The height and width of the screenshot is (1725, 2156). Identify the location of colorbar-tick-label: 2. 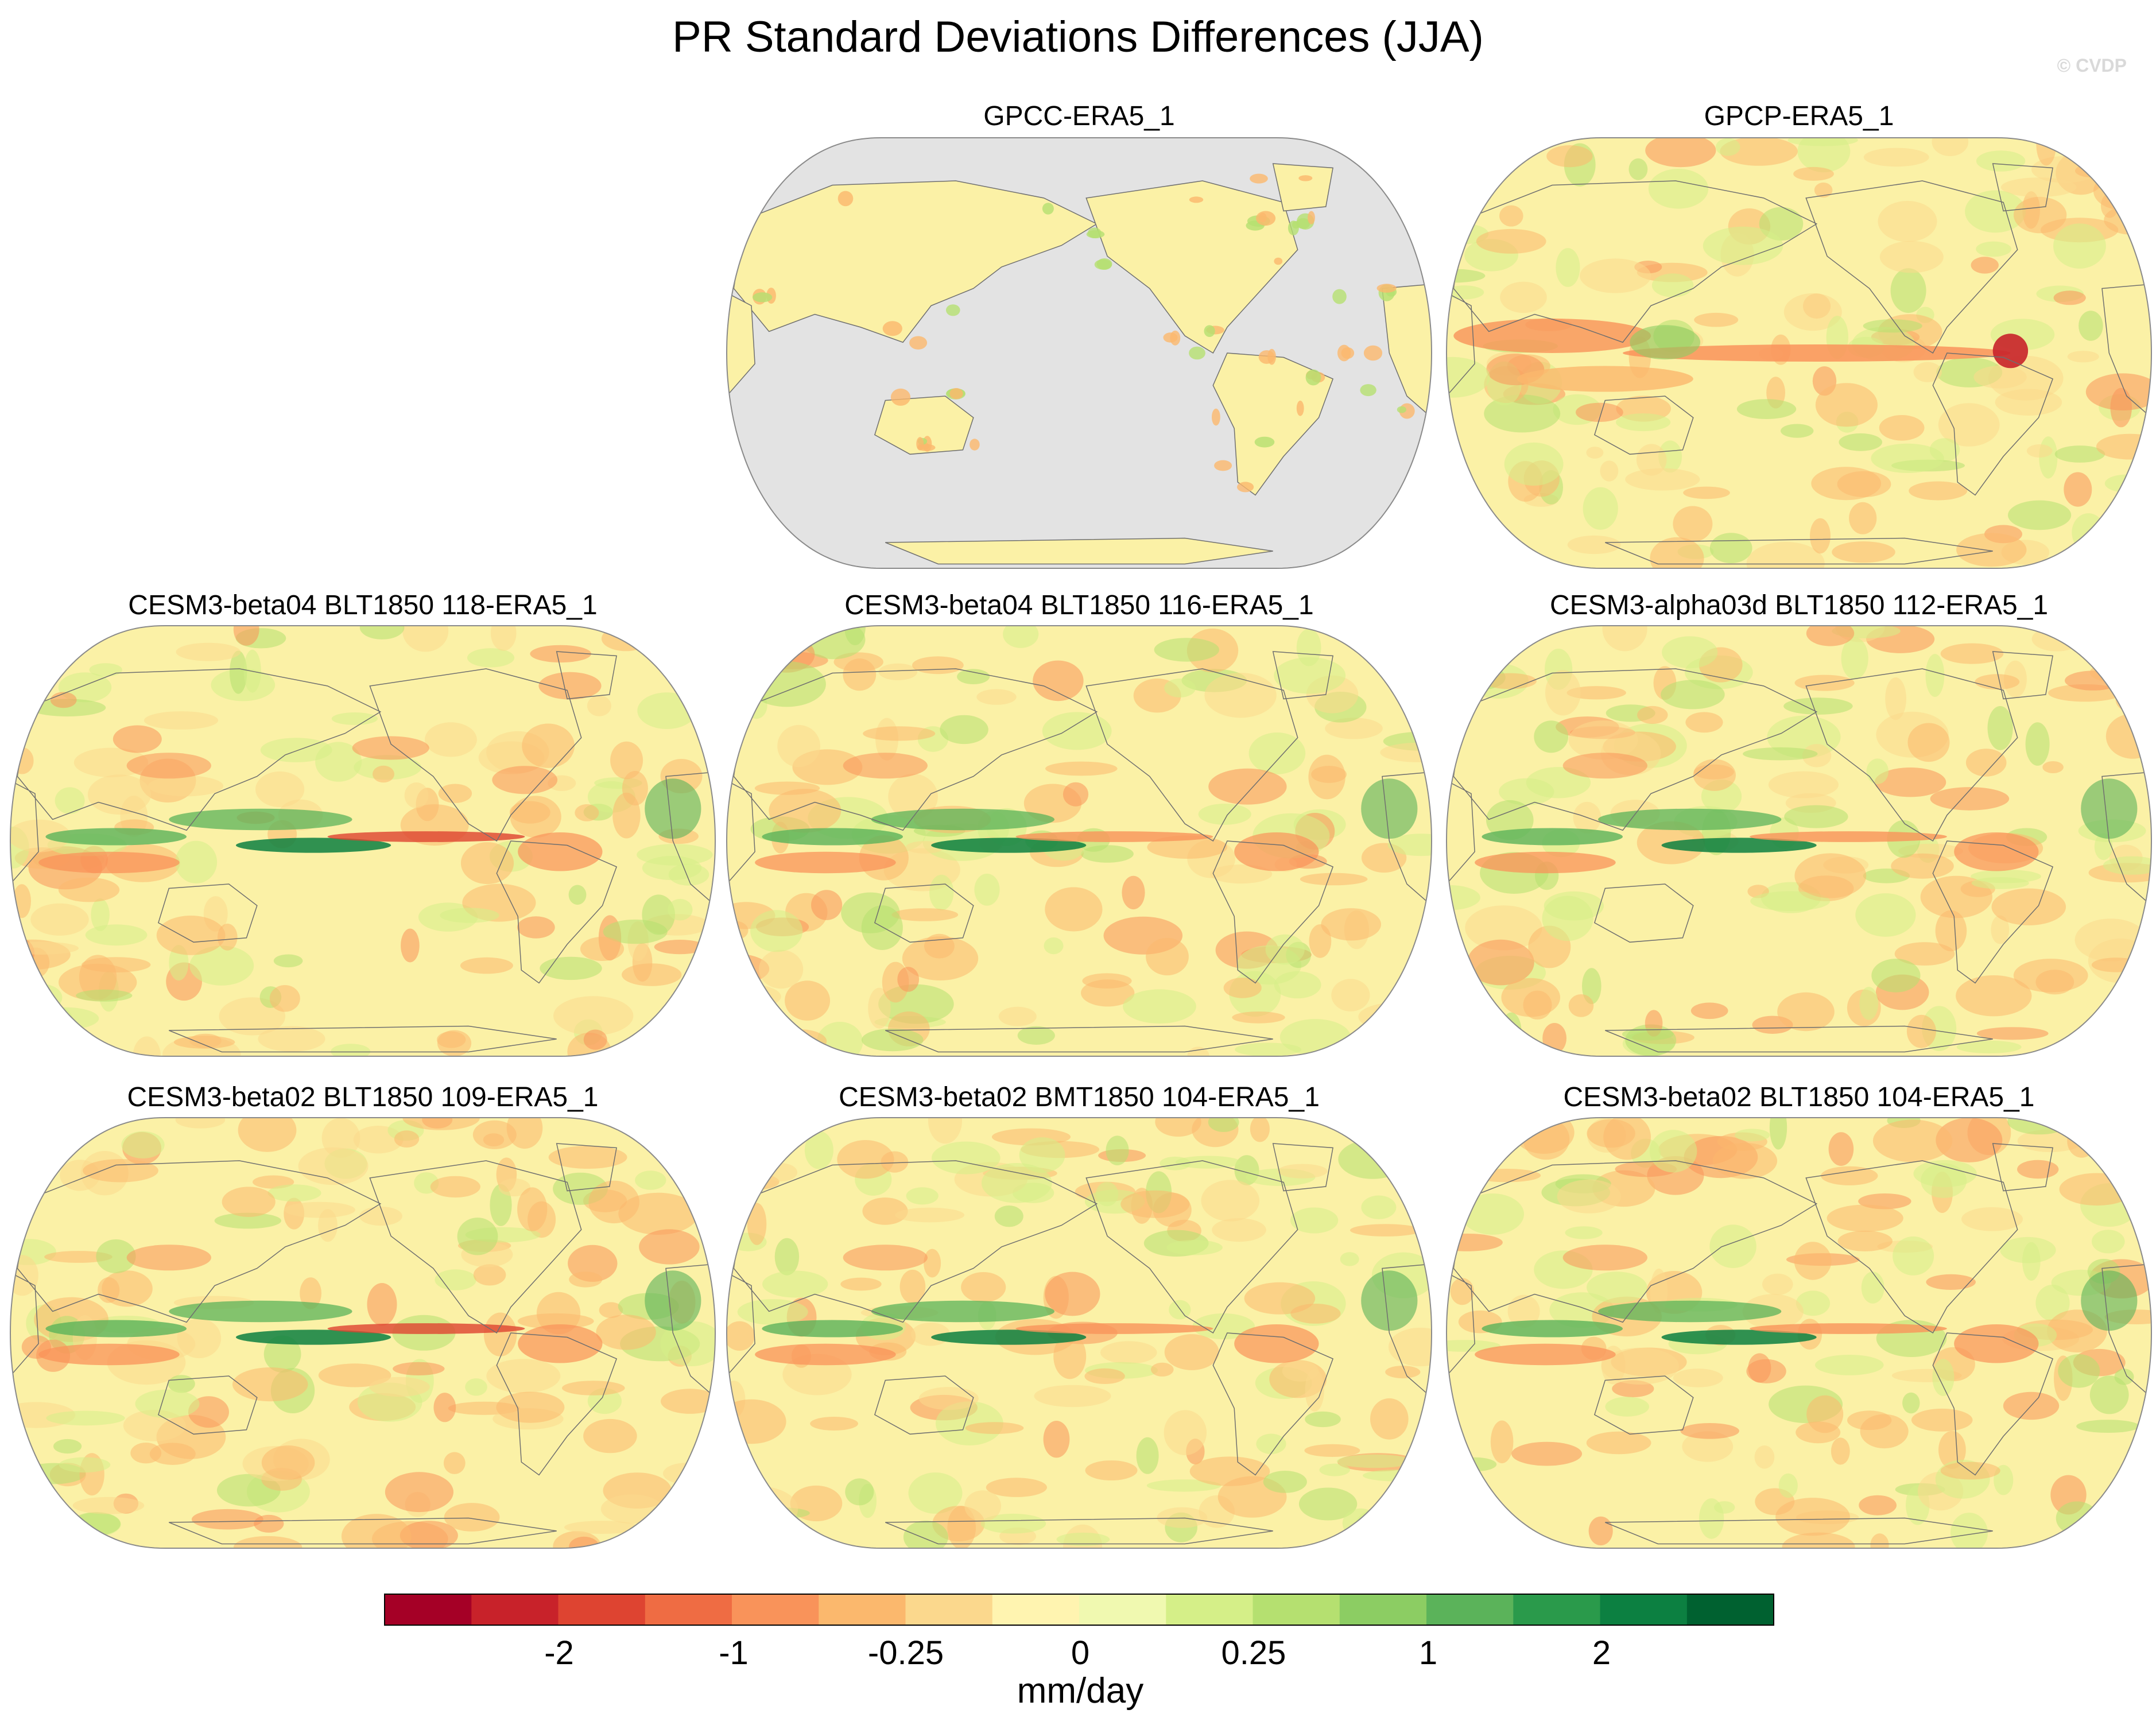
(1601, 1653).